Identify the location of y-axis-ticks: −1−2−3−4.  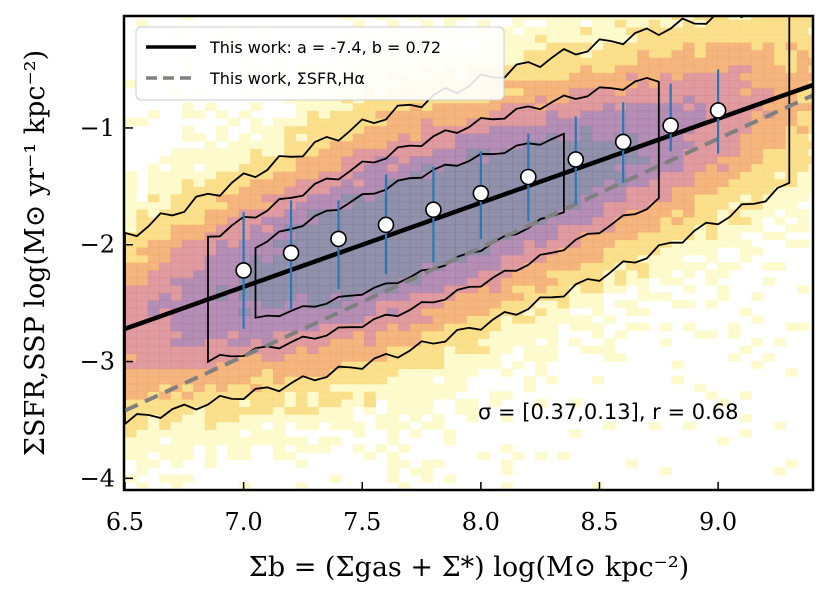
(106, 303).